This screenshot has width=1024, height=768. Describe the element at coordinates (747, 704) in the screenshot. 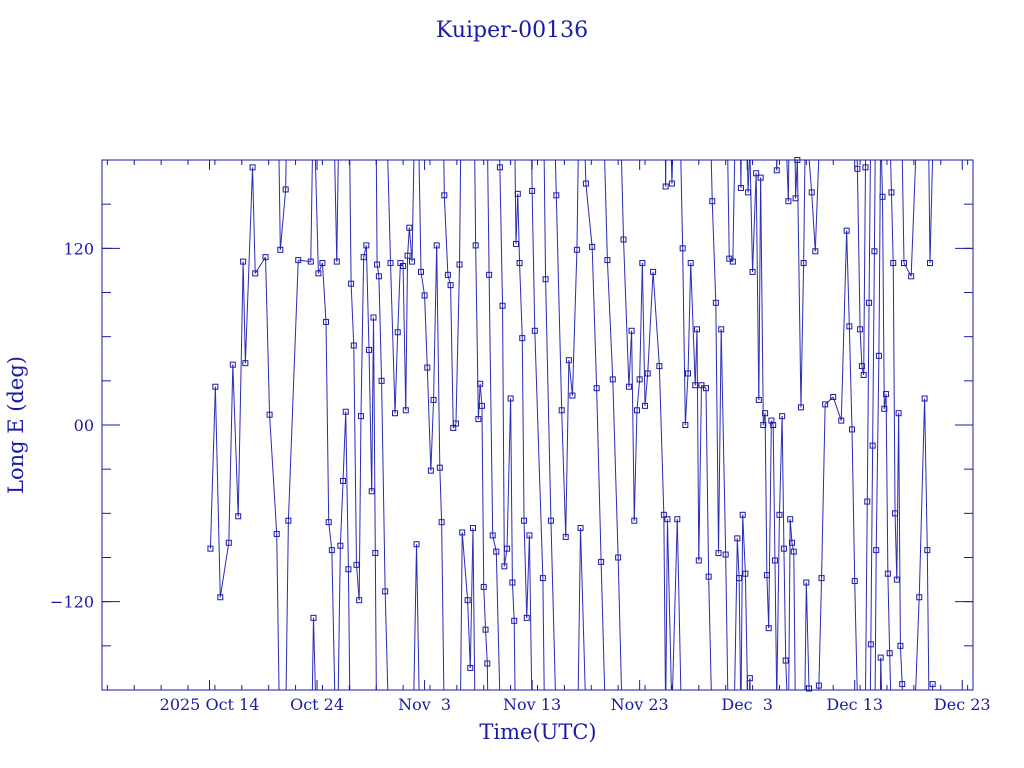

I see `x-tick-label: Dec 3` at that location.